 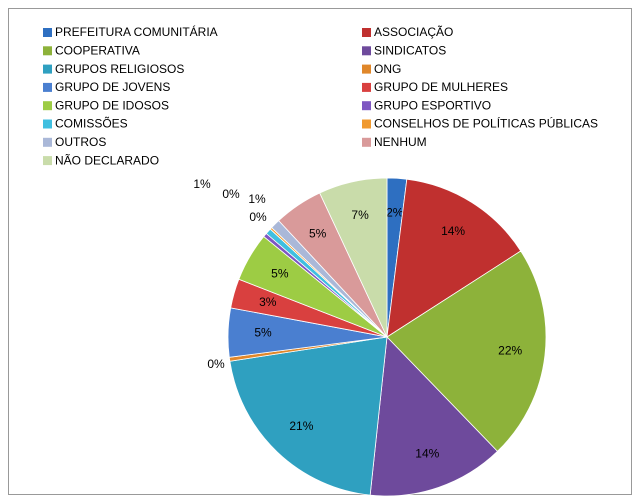 I want to click on legend-label: COOPERATIVA, so click(x=97, y=50).